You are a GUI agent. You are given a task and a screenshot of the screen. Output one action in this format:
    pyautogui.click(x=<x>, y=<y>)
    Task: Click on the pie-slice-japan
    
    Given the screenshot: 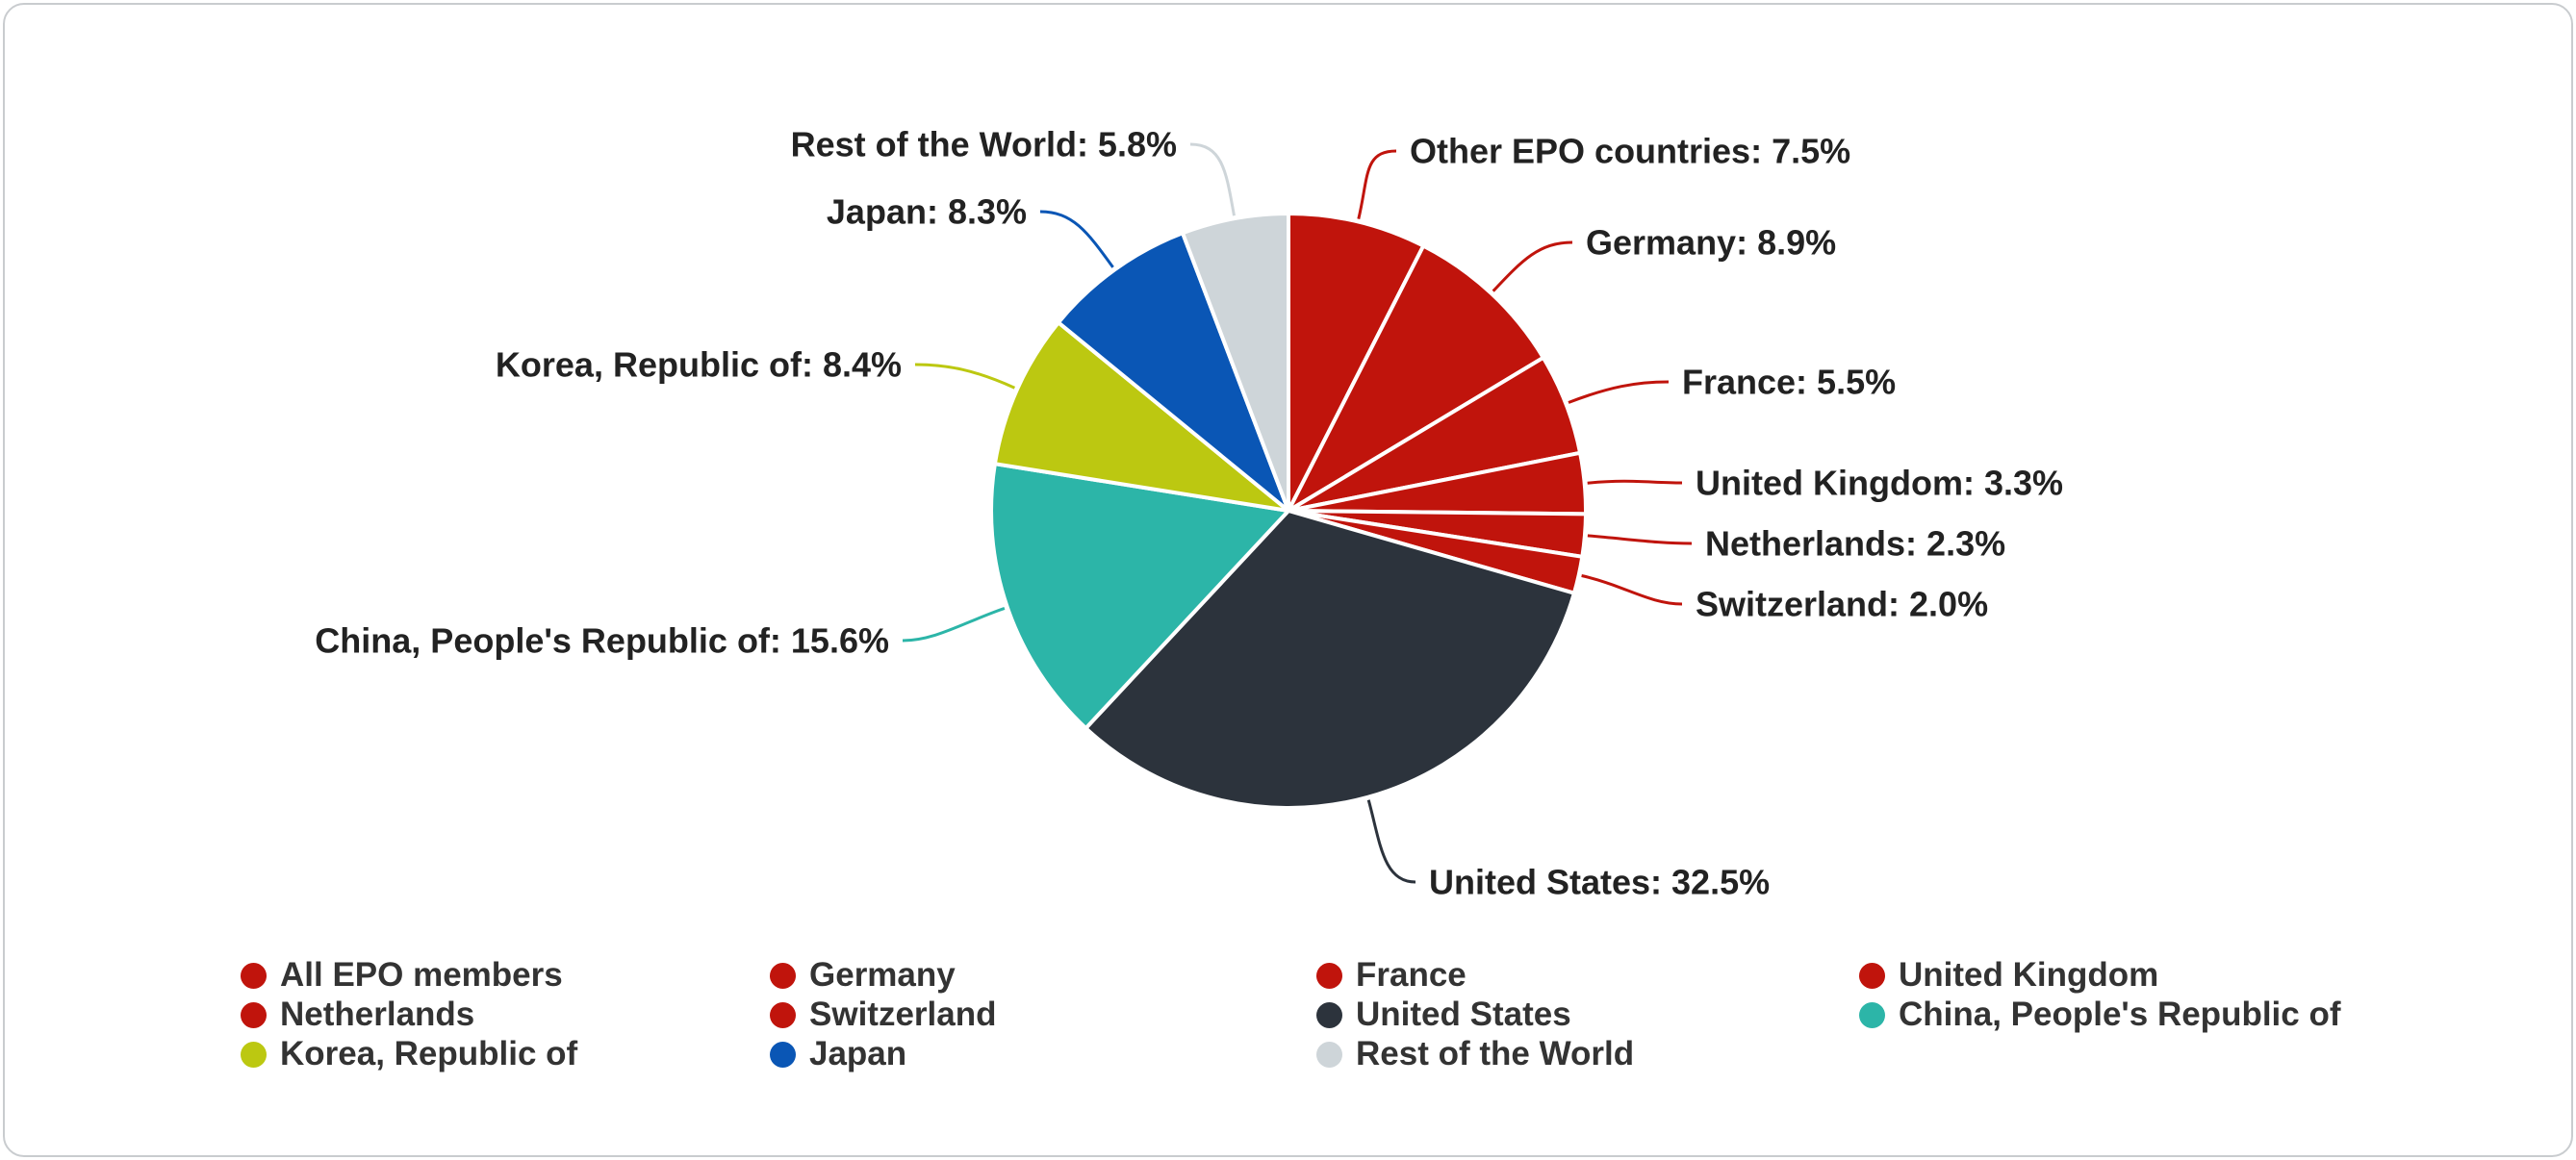 What is the action you would take?
    pyautogui.click(x=1173, y=372)
    